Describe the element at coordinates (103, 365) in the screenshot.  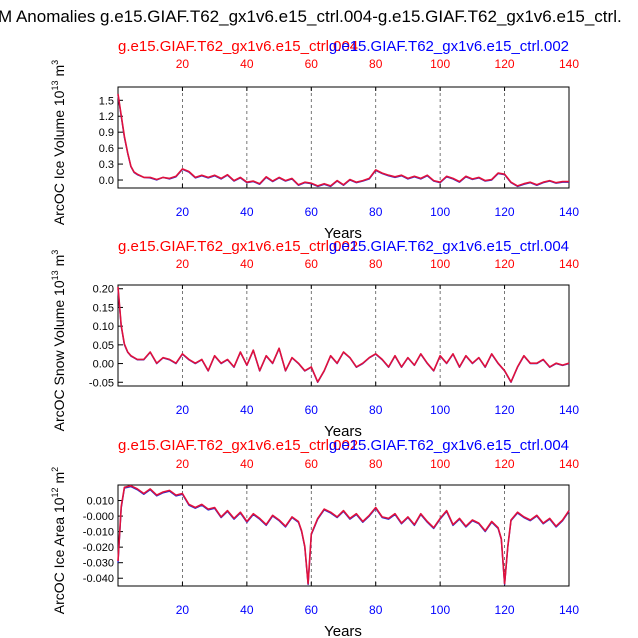
I see `y-tick-label: 0.00` at that location.